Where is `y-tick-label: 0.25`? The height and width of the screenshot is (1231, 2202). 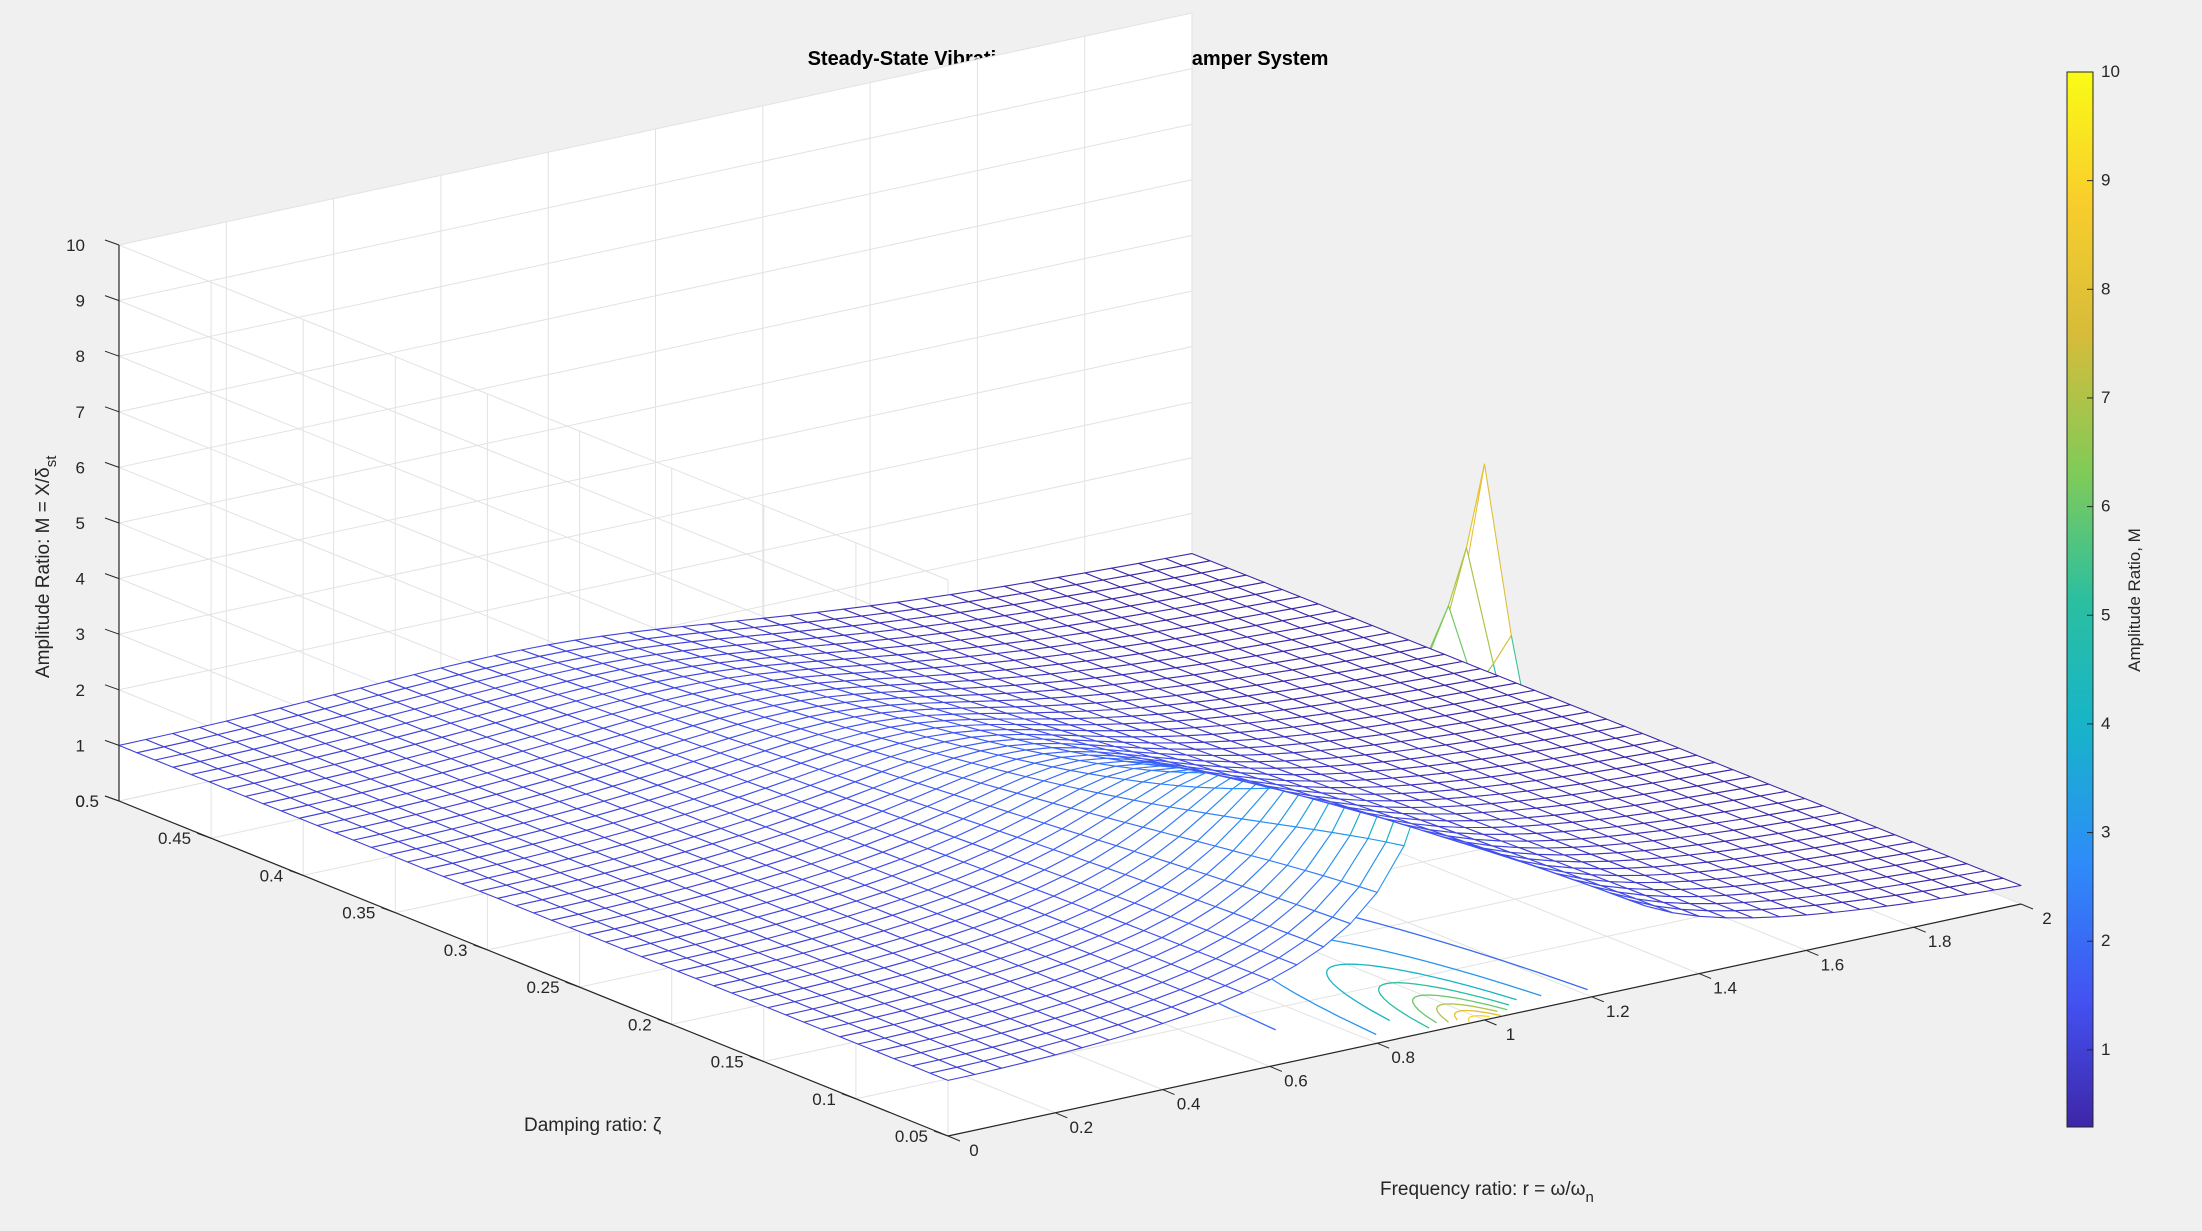
y-tick-label: 0.25 is located at coordinates (542, 987).